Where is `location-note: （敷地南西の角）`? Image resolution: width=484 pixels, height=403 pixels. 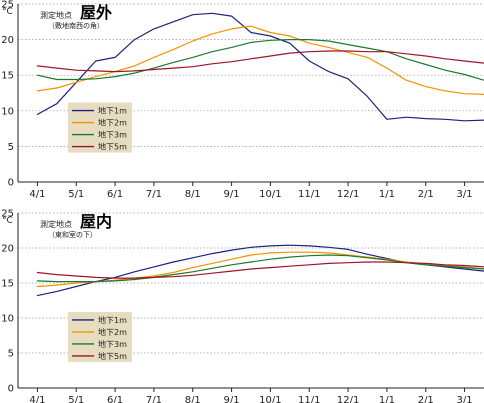 location-note: （敷地南西の角） is located at coordinates (76, 25).